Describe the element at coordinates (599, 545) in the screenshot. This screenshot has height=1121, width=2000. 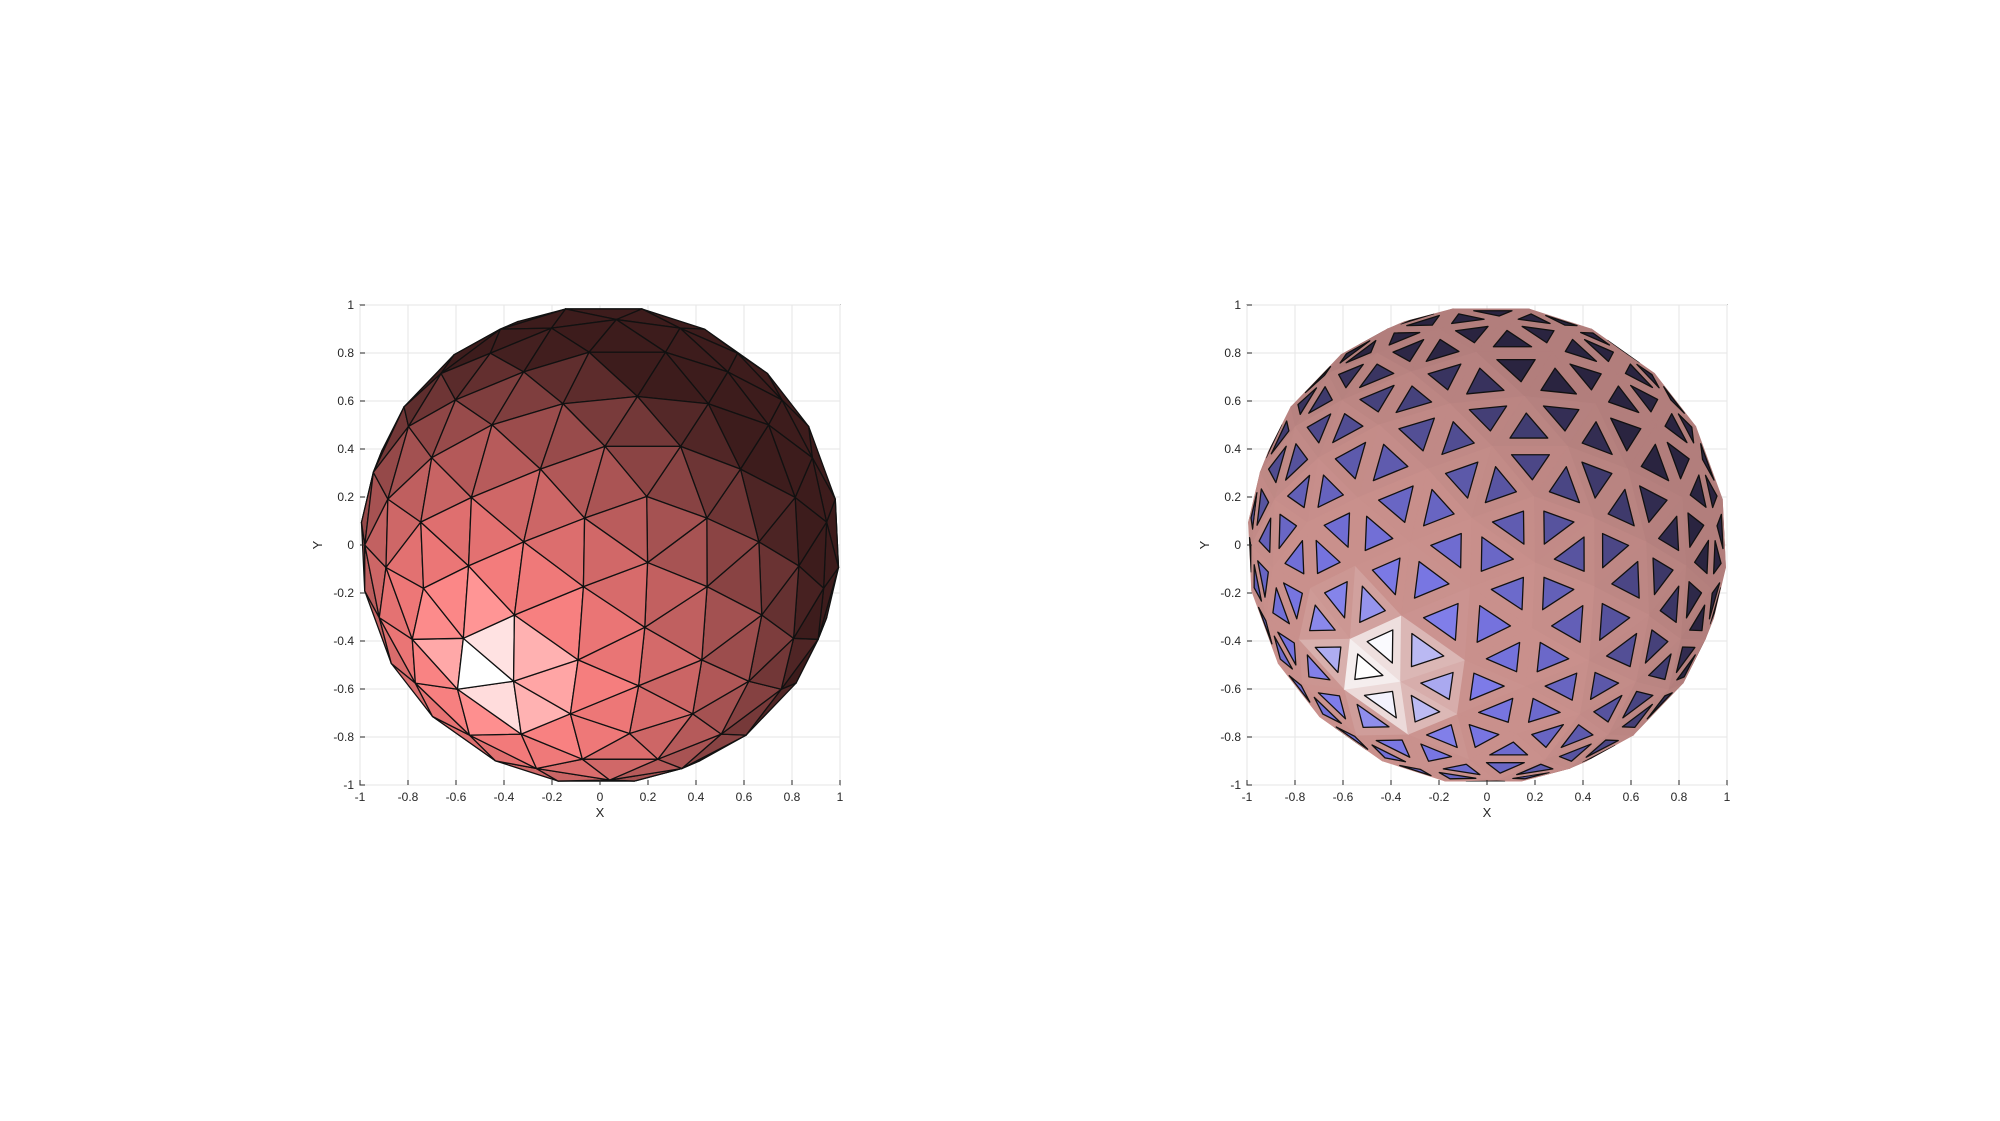
I see `left-sphere` at that location.